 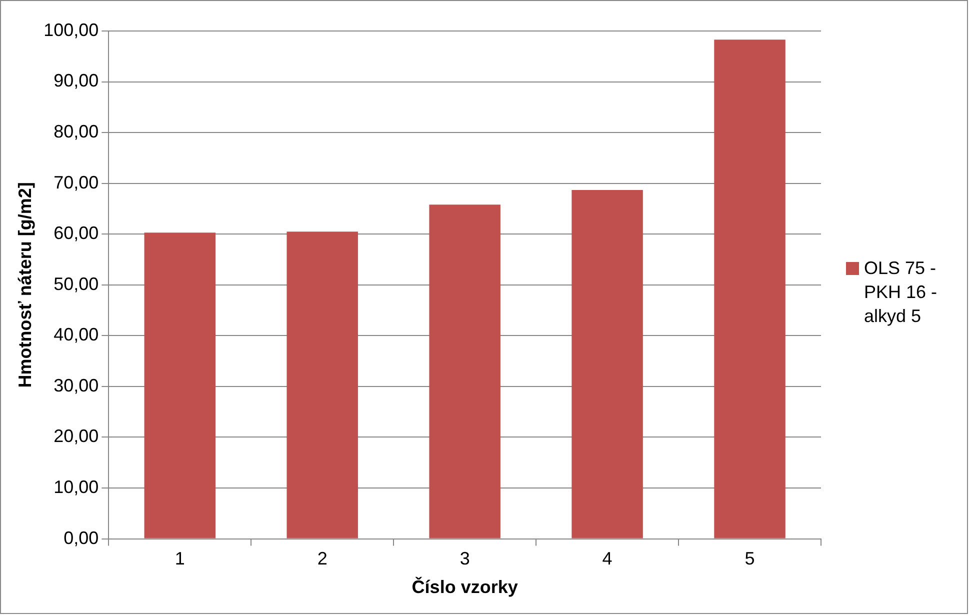 I want to click on y-tick-label: 20,00, so click(x=76, y=436).